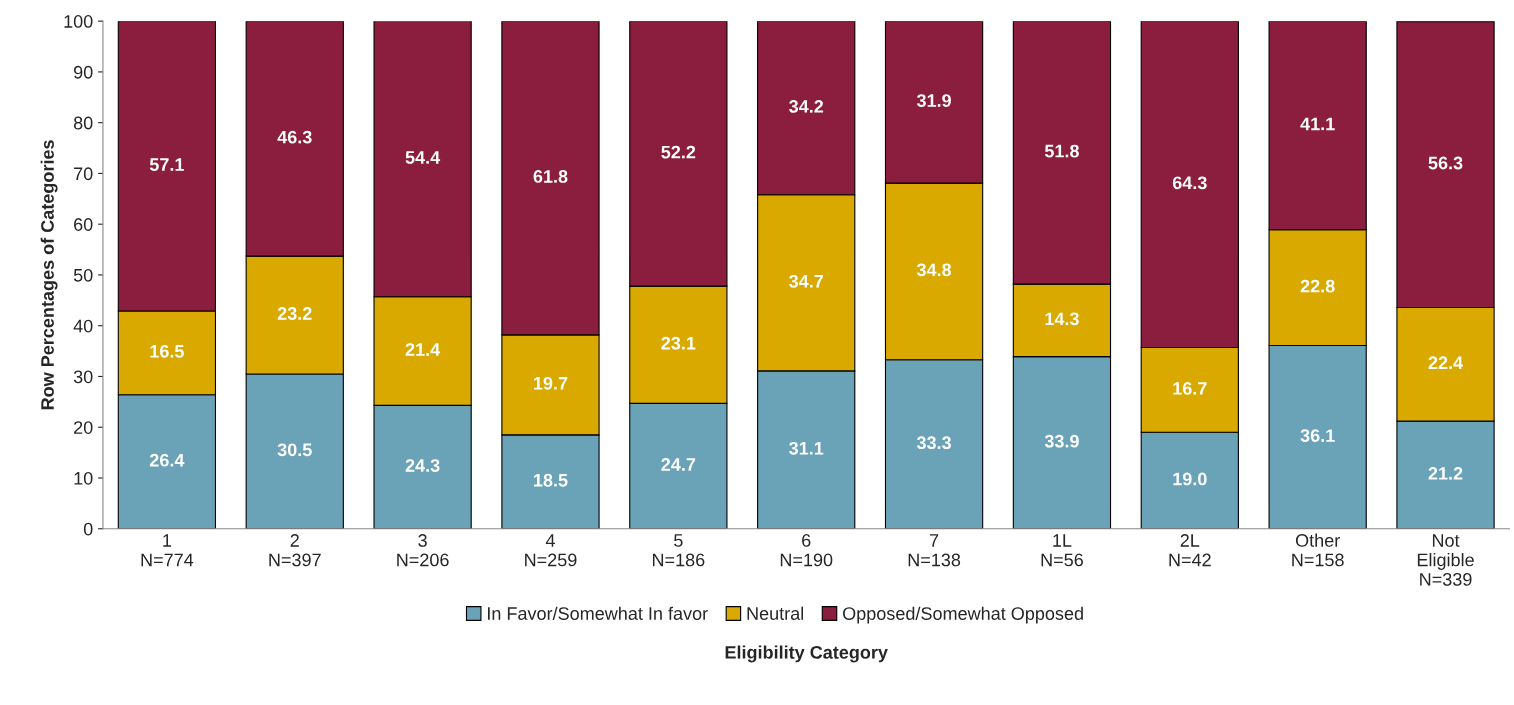 The width and height of the screenshot is (1514, 705). What do you see at coordinates (83, 123) in the screenshot?
I see `y-tick-label: 80` at bounding box center [83, 123].